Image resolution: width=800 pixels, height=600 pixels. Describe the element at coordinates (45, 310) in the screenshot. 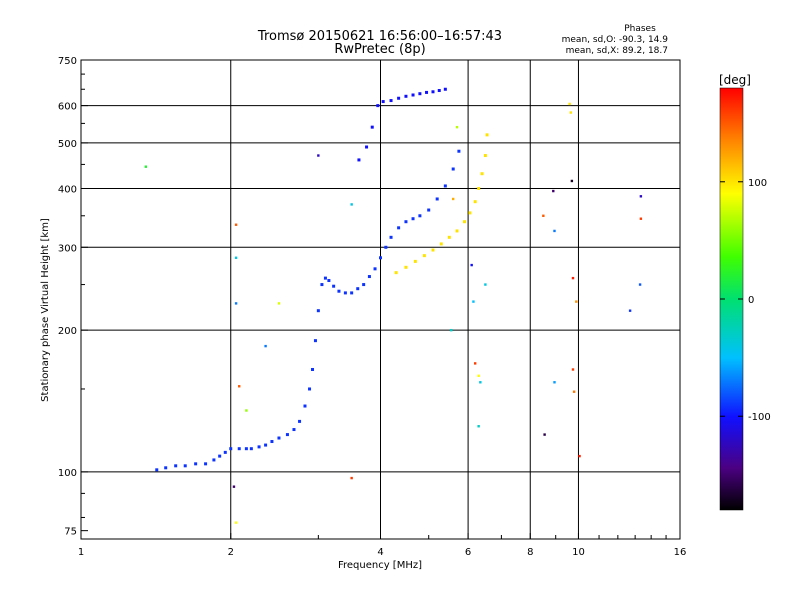

I see `y-axis-label: Stationary phase Virtual Height [km]` at that location.